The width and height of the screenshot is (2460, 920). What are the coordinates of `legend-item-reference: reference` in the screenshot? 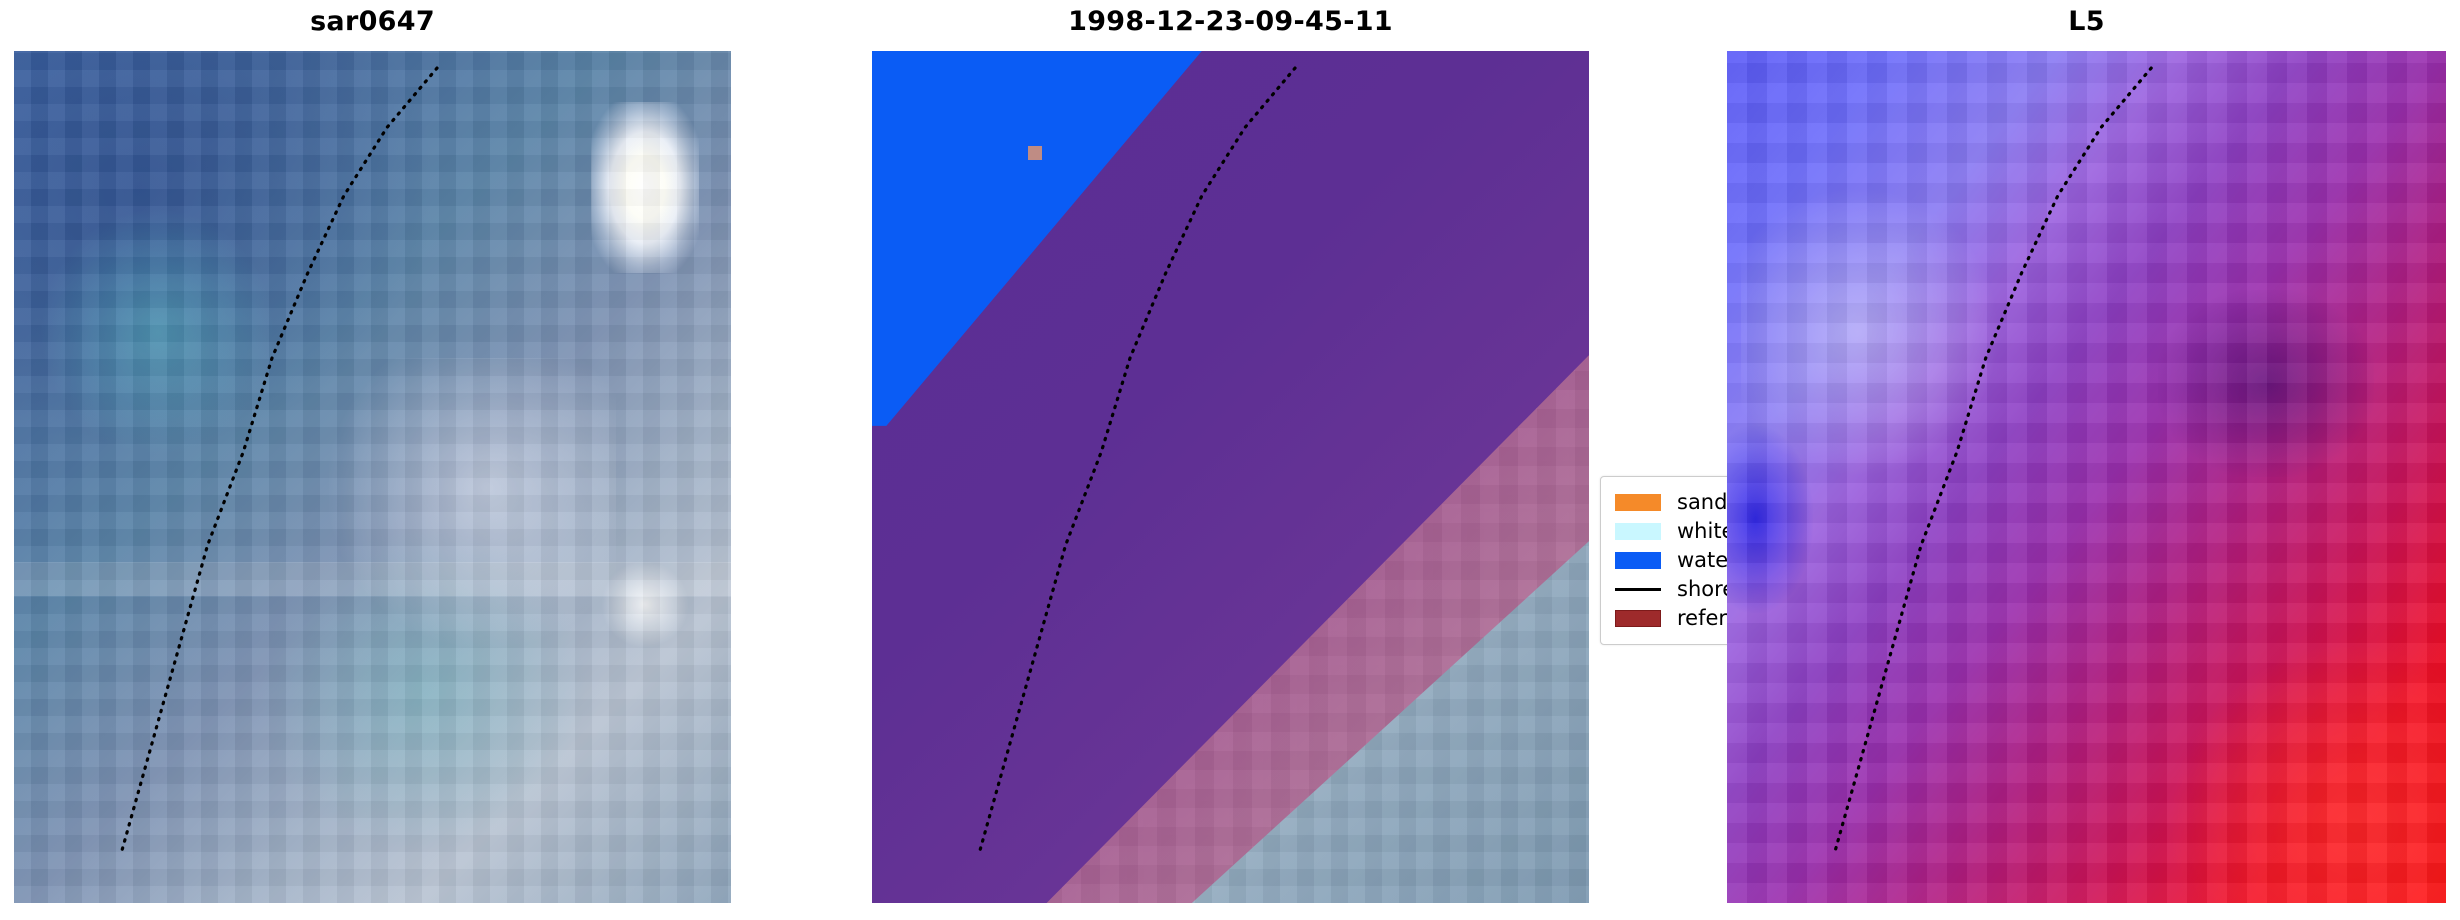 It's located at (1671, 618).